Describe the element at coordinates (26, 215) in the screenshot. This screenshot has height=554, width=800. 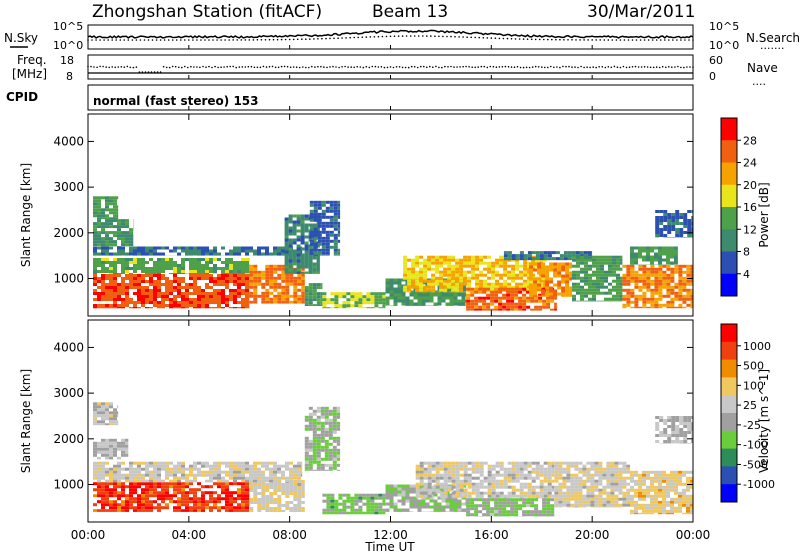
I see `power-y-label: Slant Range [km]` at that location.